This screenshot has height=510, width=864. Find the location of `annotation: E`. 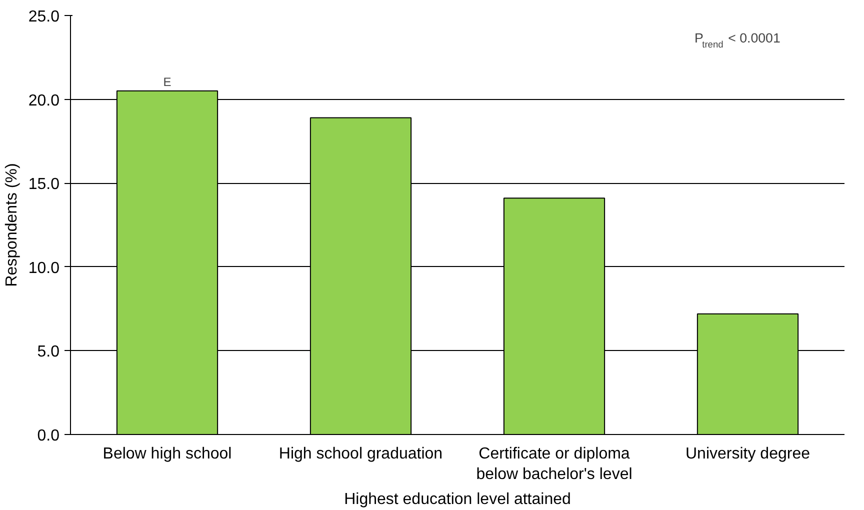

annotation: E is located at coordinates (167, 81).